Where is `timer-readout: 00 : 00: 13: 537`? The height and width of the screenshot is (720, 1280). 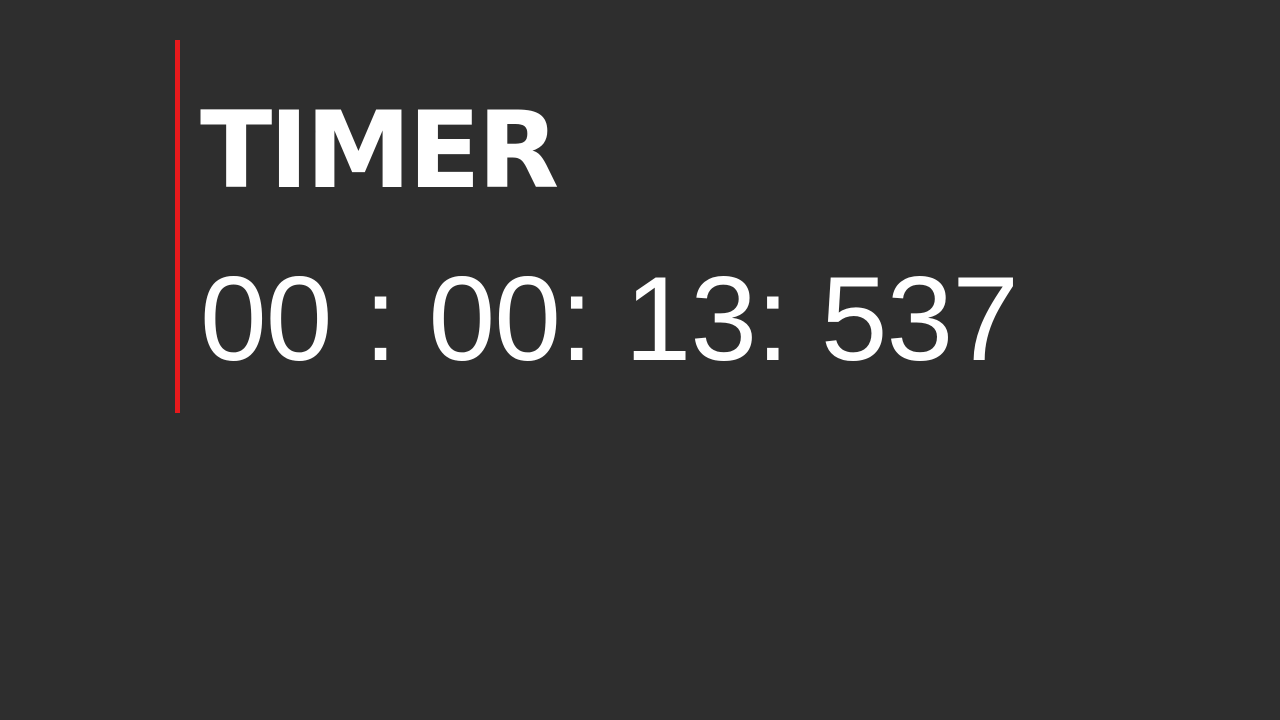
timer-readout: 00 : 00: 13: 537 is located at coordinates (609, 319).